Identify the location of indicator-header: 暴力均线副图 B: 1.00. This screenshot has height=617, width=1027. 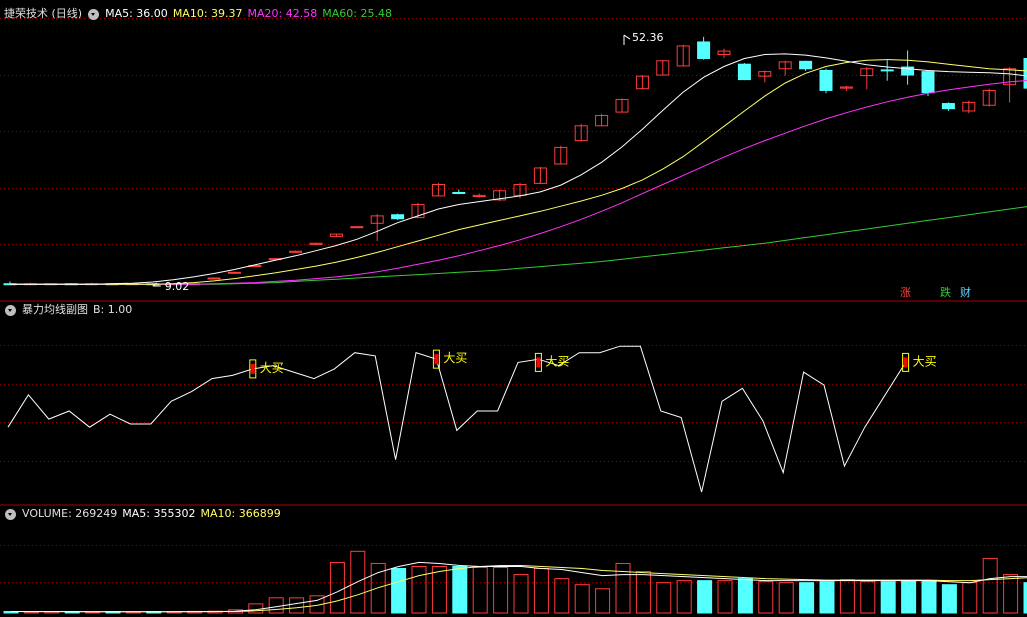
(68, 310).